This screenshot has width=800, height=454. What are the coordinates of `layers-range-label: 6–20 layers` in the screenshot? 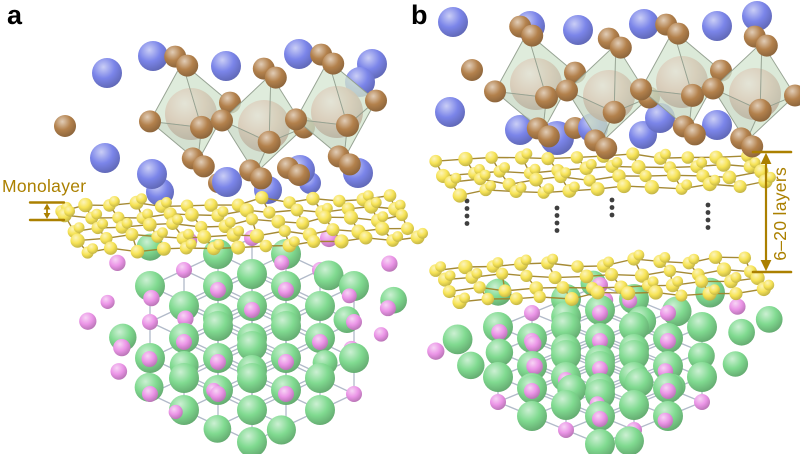 It's located at (780, 214).